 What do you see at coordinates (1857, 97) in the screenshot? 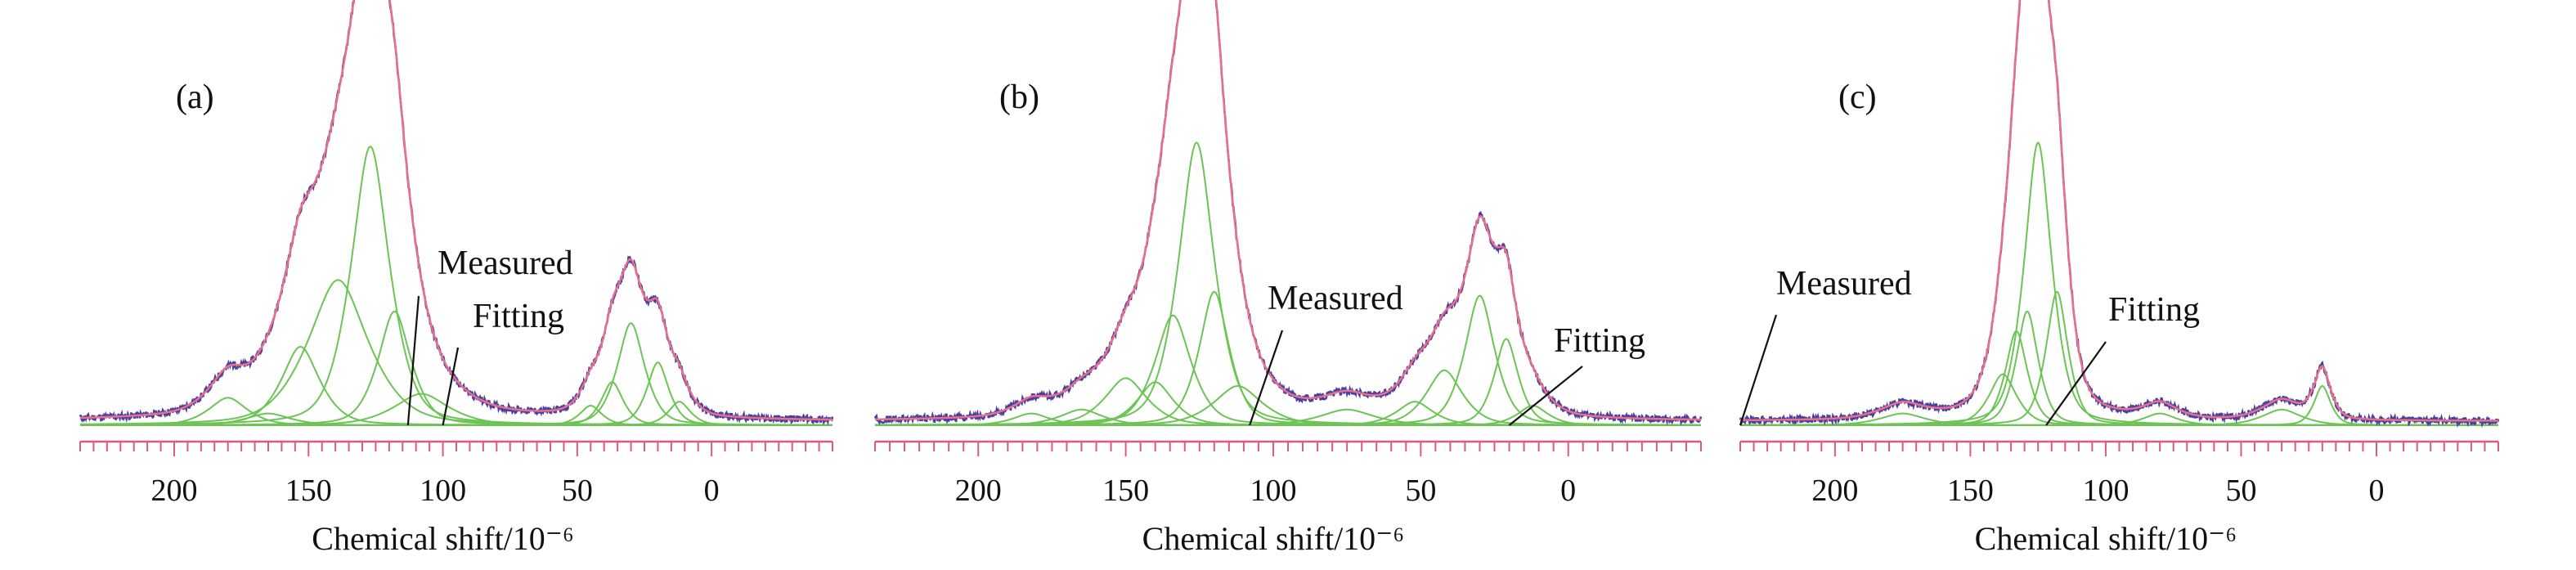
I see `panel-label: (c)` at bounding box center [1857, 97].